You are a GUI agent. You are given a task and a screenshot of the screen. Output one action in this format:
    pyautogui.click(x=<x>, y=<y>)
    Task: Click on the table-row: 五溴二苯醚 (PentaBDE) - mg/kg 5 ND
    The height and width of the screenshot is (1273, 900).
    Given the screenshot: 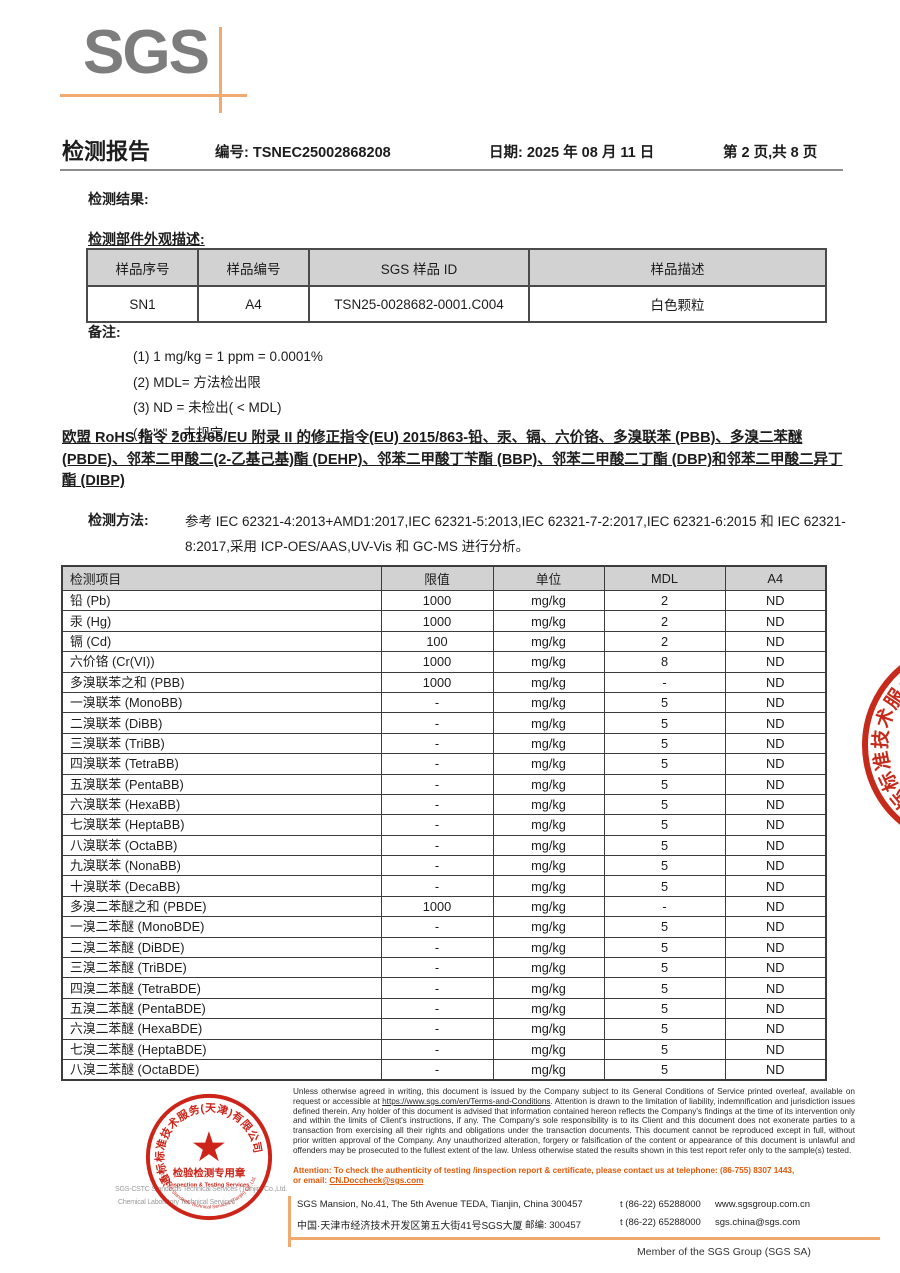 What is the action you would take?
    pyautogui.click(x=444, y=1008)
    